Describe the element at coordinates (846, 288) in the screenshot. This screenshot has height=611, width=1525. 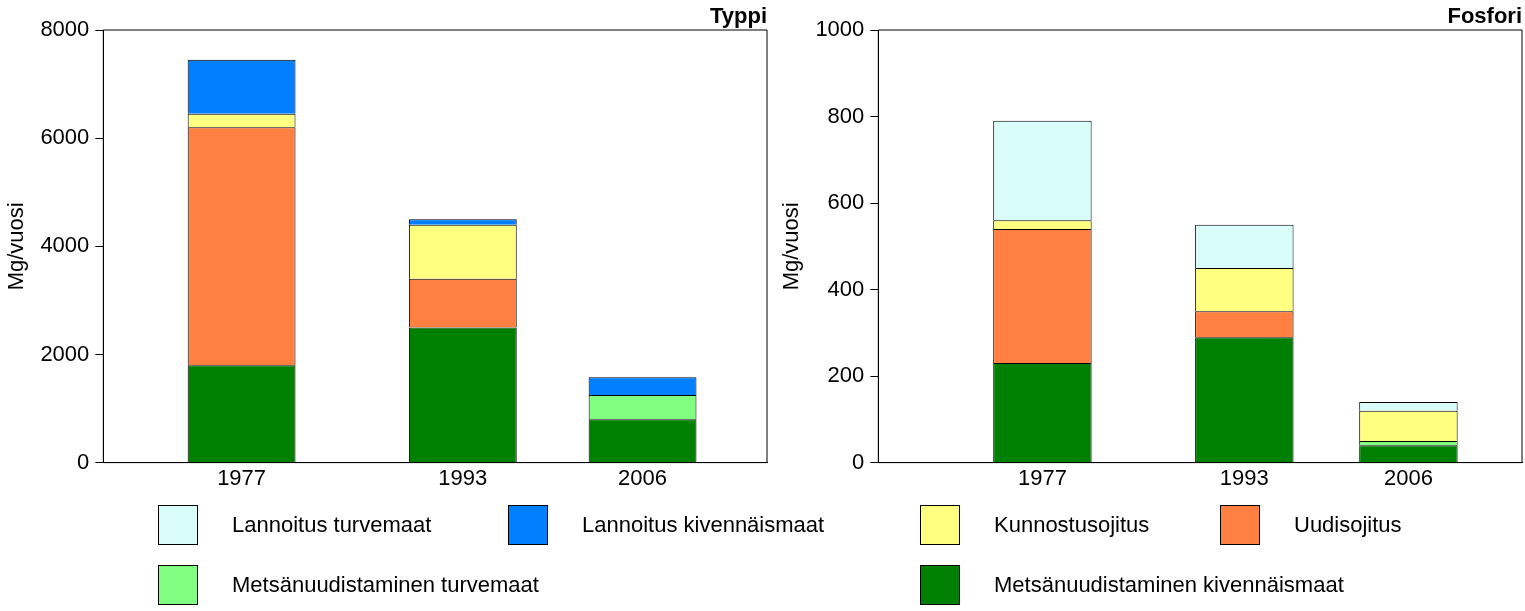
I see `y-tick-label: 400` at that location.